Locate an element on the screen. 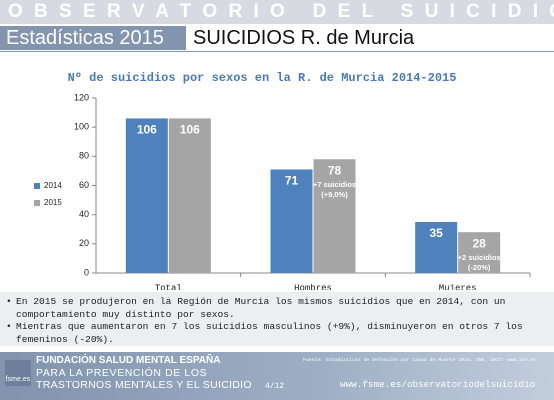 The width and height of the screenshot is (554, 400). logo: fsme.es is located at coordinates (18, 373).